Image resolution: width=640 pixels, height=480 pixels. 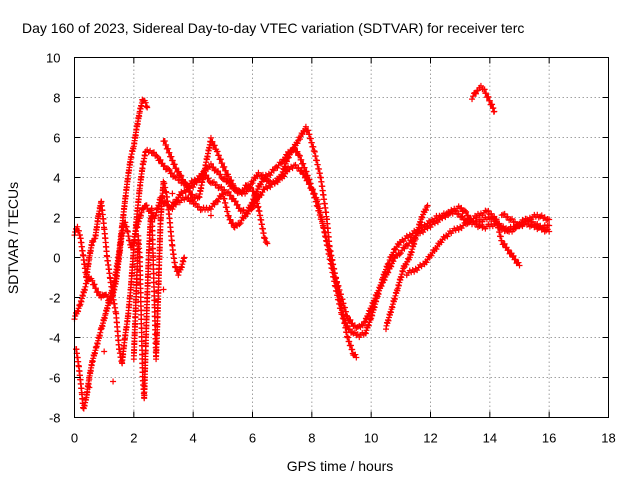 What do you see at coordinates (55, 418) in the screenshot?
I see `y-tick-label: -8` at bounding box center [55, 418].